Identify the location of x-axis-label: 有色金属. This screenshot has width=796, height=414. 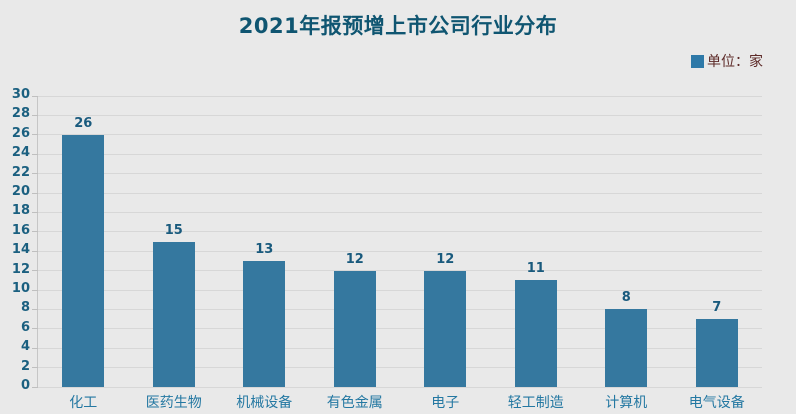
(354, 403).